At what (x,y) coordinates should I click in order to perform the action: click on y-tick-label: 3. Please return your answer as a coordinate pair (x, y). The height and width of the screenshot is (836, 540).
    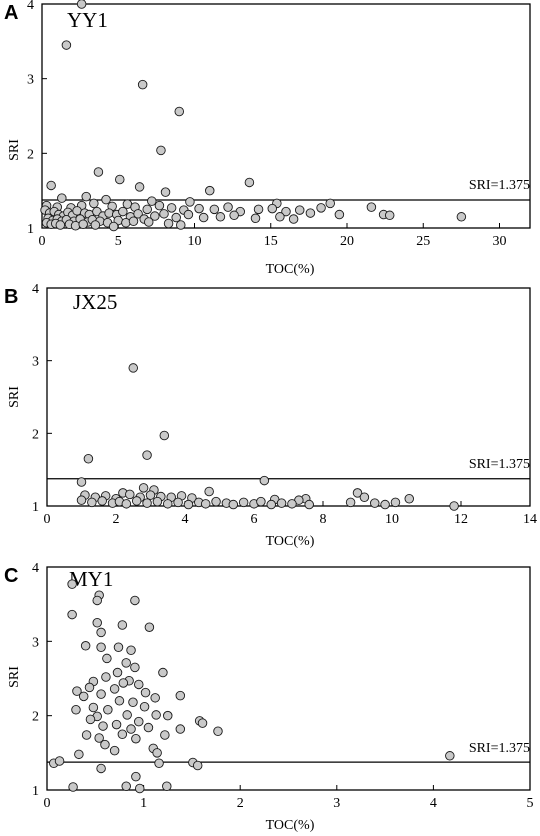
    Looking at the image, I should click on (35, 642).